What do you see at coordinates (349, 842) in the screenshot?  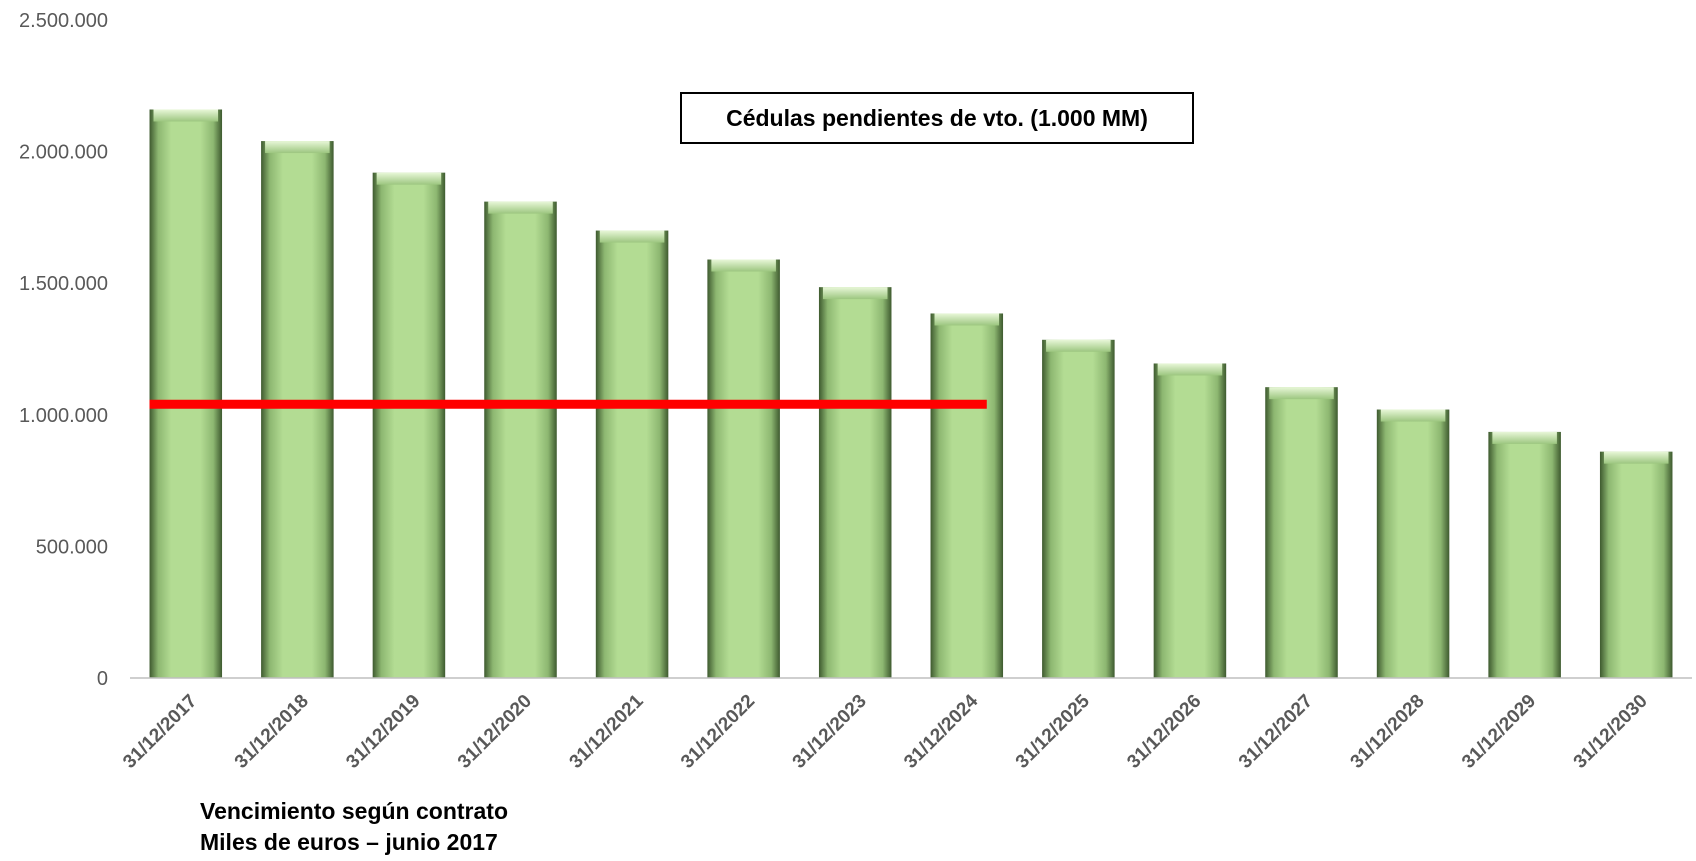 I see `caption-line-2: Miles de euros – junio 2017` at bounding box center [349, 842].